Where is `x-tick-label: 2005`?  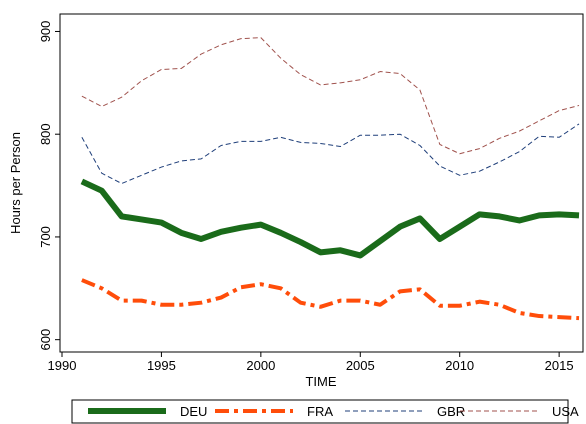 x-tick-label: 2005 is located at coordinates (360, 365).